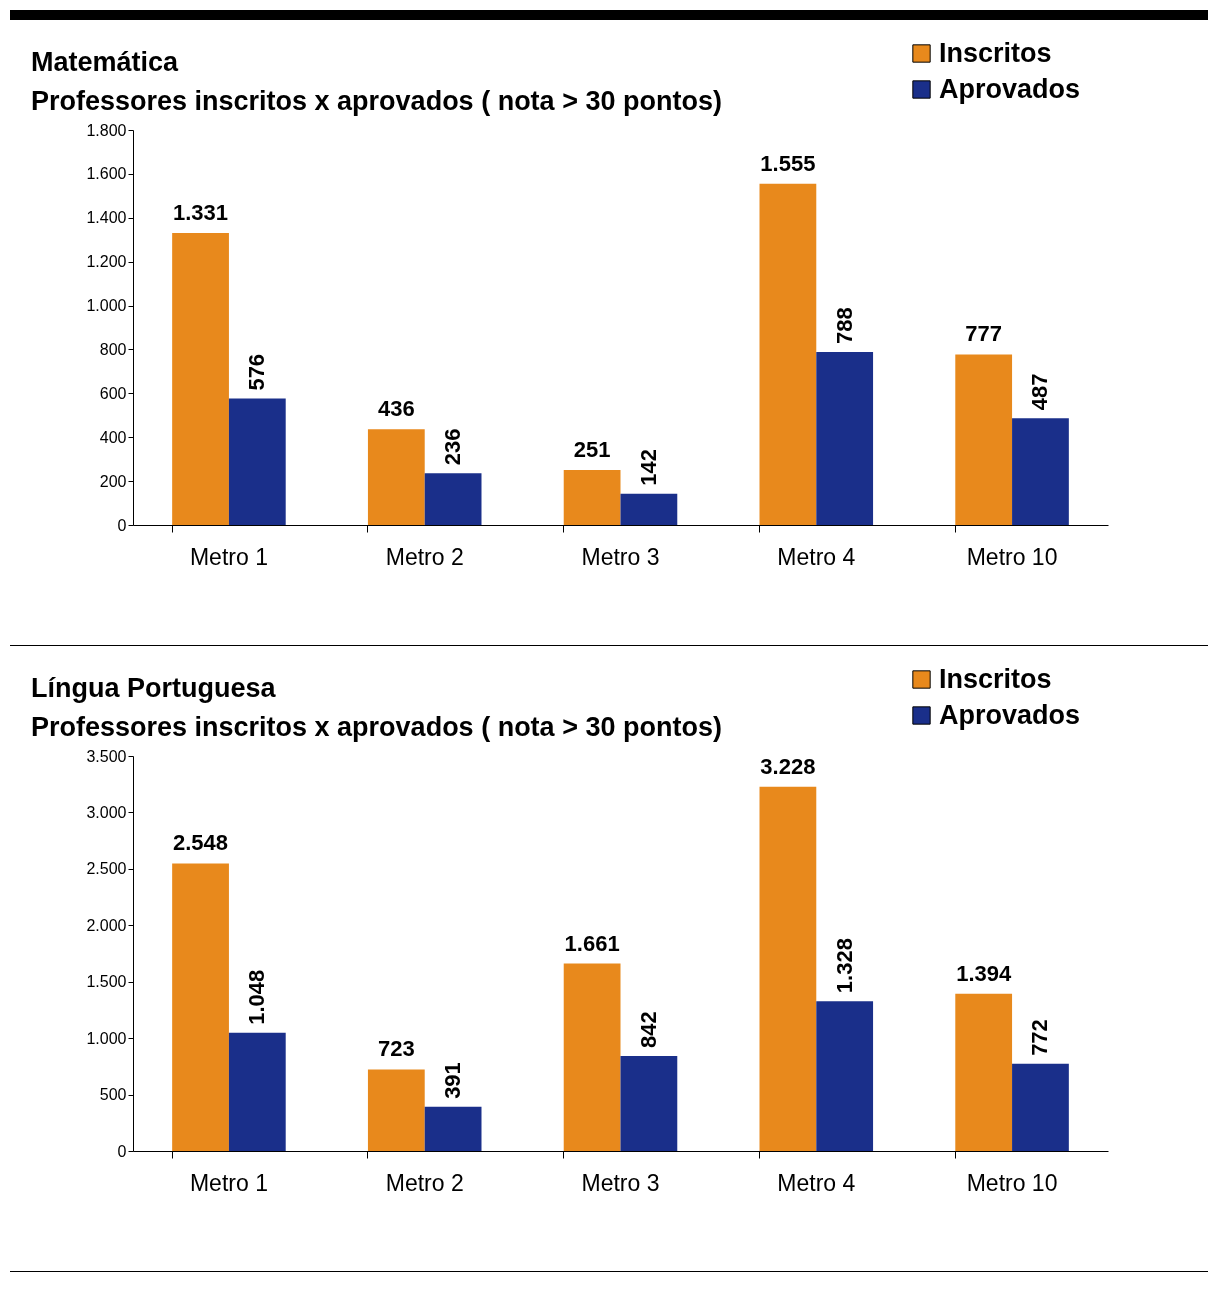 The height and width of the screenshot is (1303, 1208). I want to click on data-label: 236, so click(453, 447).